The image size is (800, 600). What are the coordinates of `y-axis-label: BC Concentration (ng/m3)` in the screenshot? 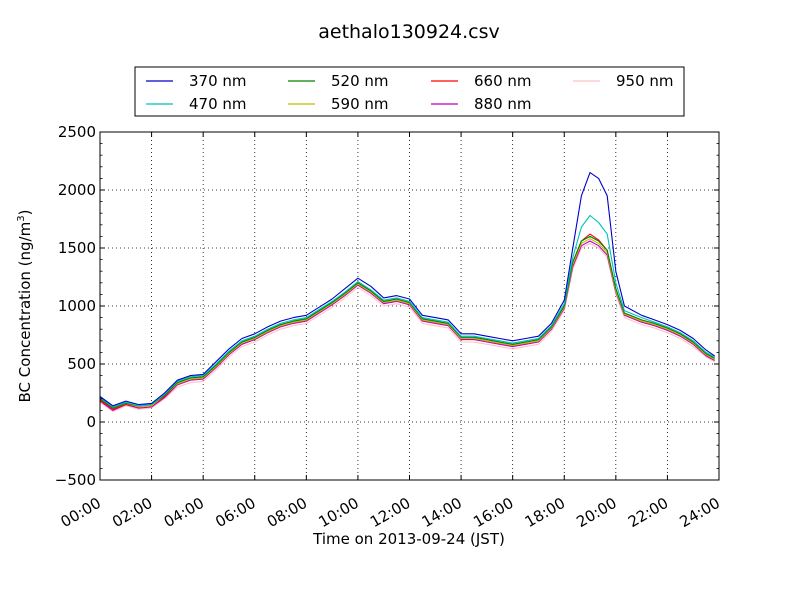 It's located at (25, 306).